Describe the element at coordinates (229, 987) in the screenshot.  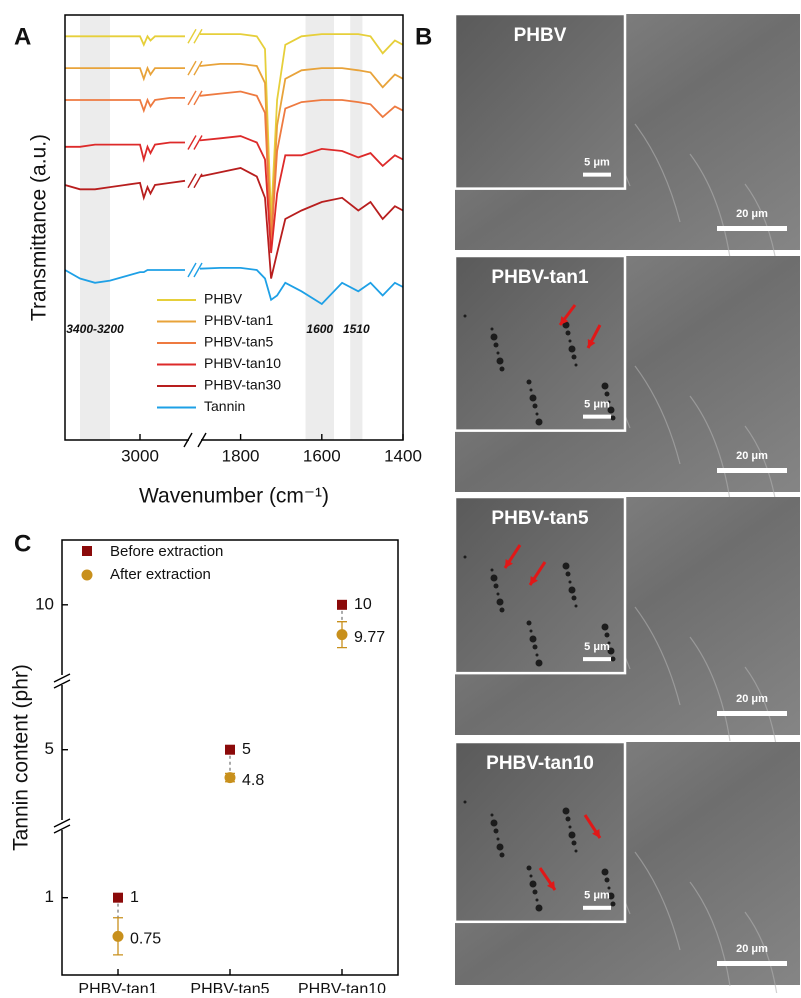
I see `x-tick-label: PHBV-tan5` at that location.